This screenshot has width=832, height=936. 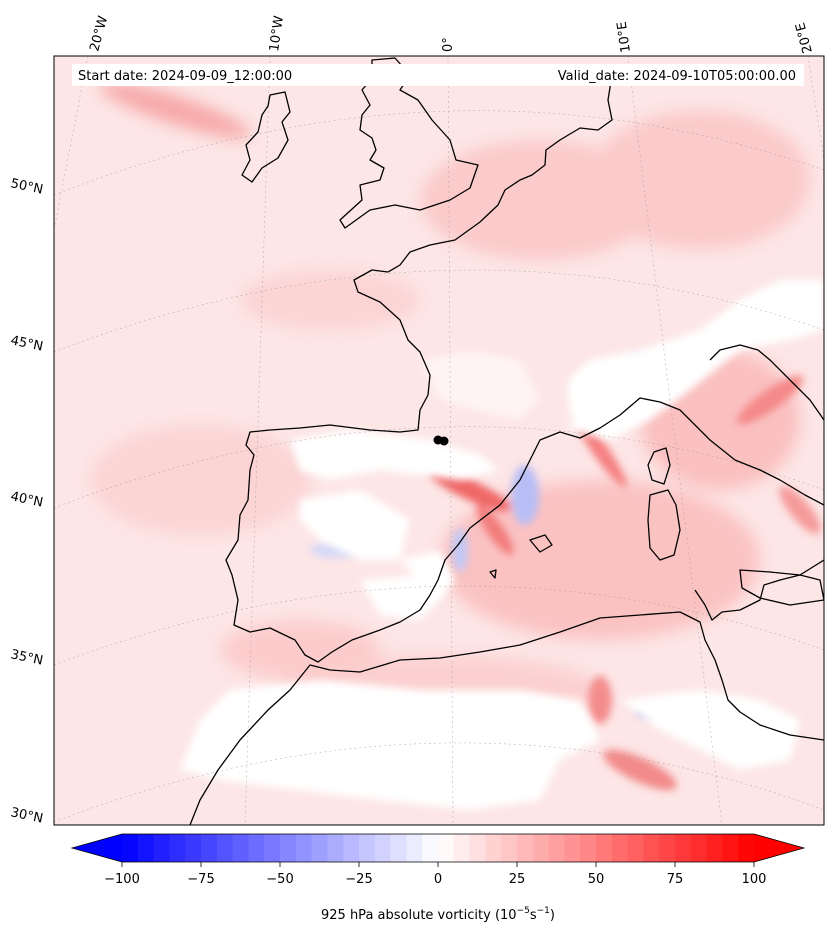 What do you see at coordinates (541, 543) in the screenshot?
I see `coastline-mallorca` at bounding box center [541, 543].